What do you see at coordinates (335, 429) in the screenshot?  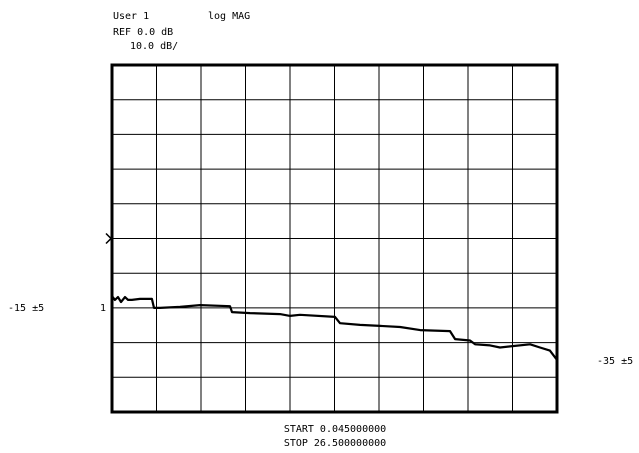 I see `start-label: START 0.045000000` at bounding box center [335, 429].